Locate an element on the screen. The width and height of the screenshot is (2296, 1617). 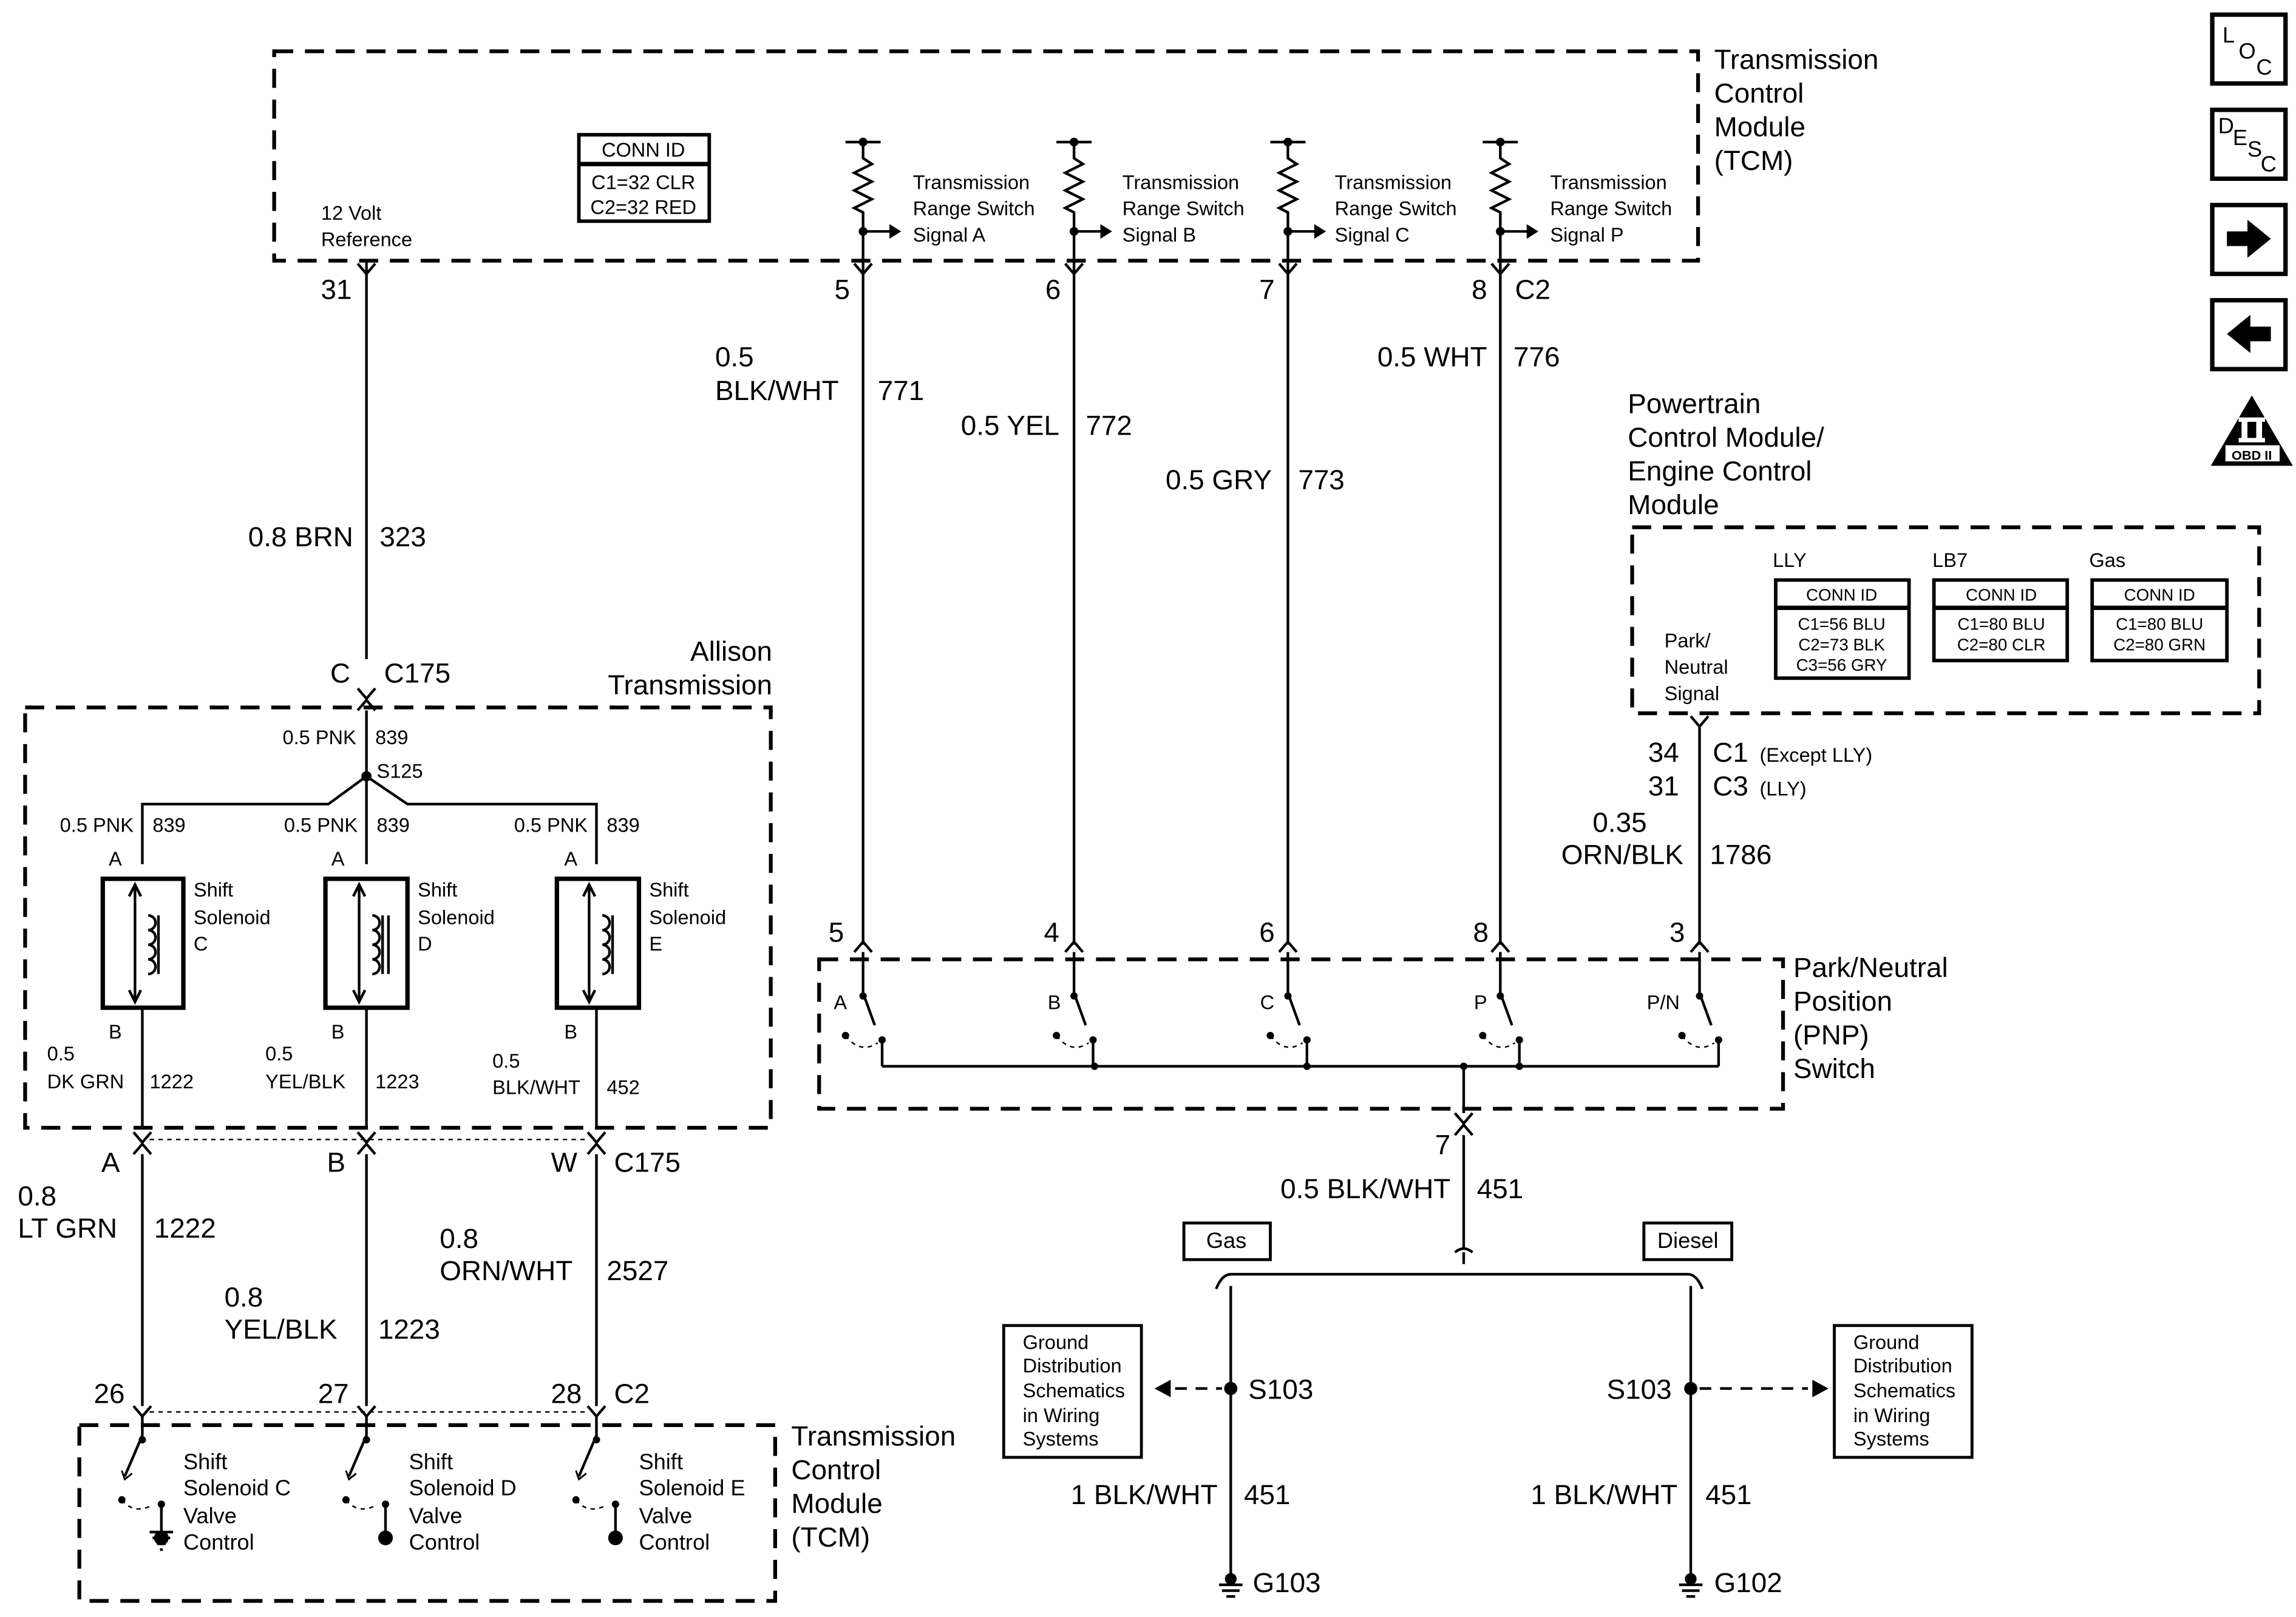
conn-id-row: C2=80 CLR is located at coordinates (2001, 644).